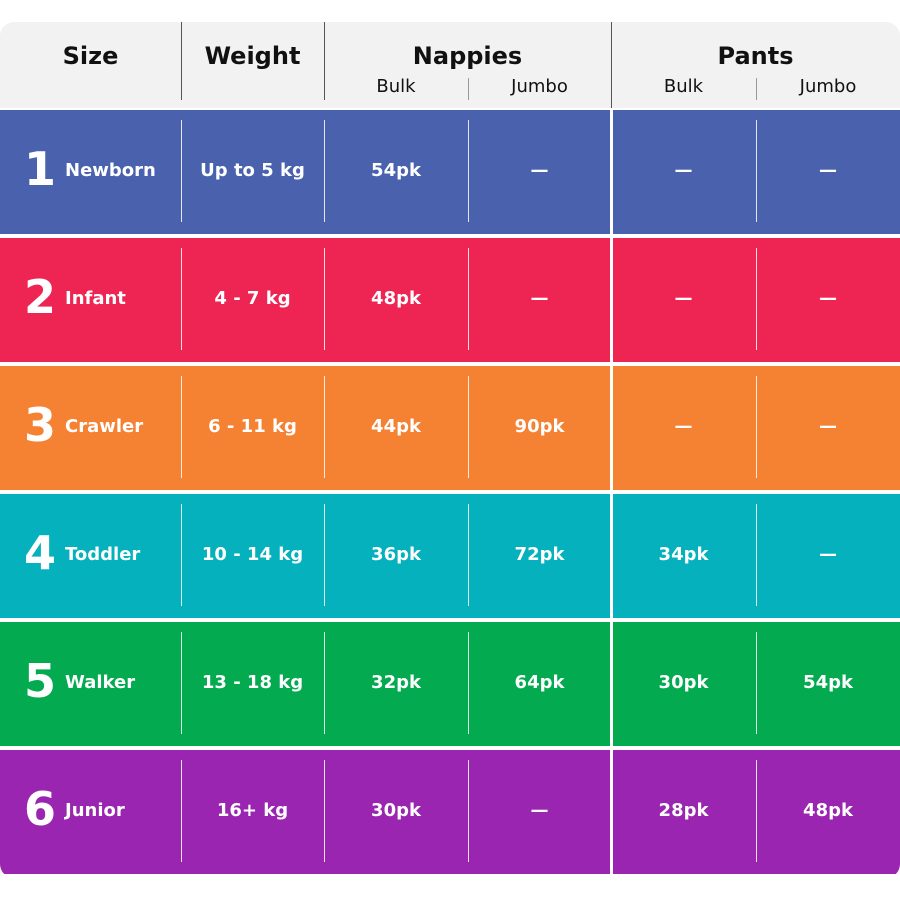 Image resolution: width=900 pixels, height=900 pixels. What do you see at coordinates (683, 810) in the screenshot?
I see `pack-size: 28pk` at bounding box center [683, 810].